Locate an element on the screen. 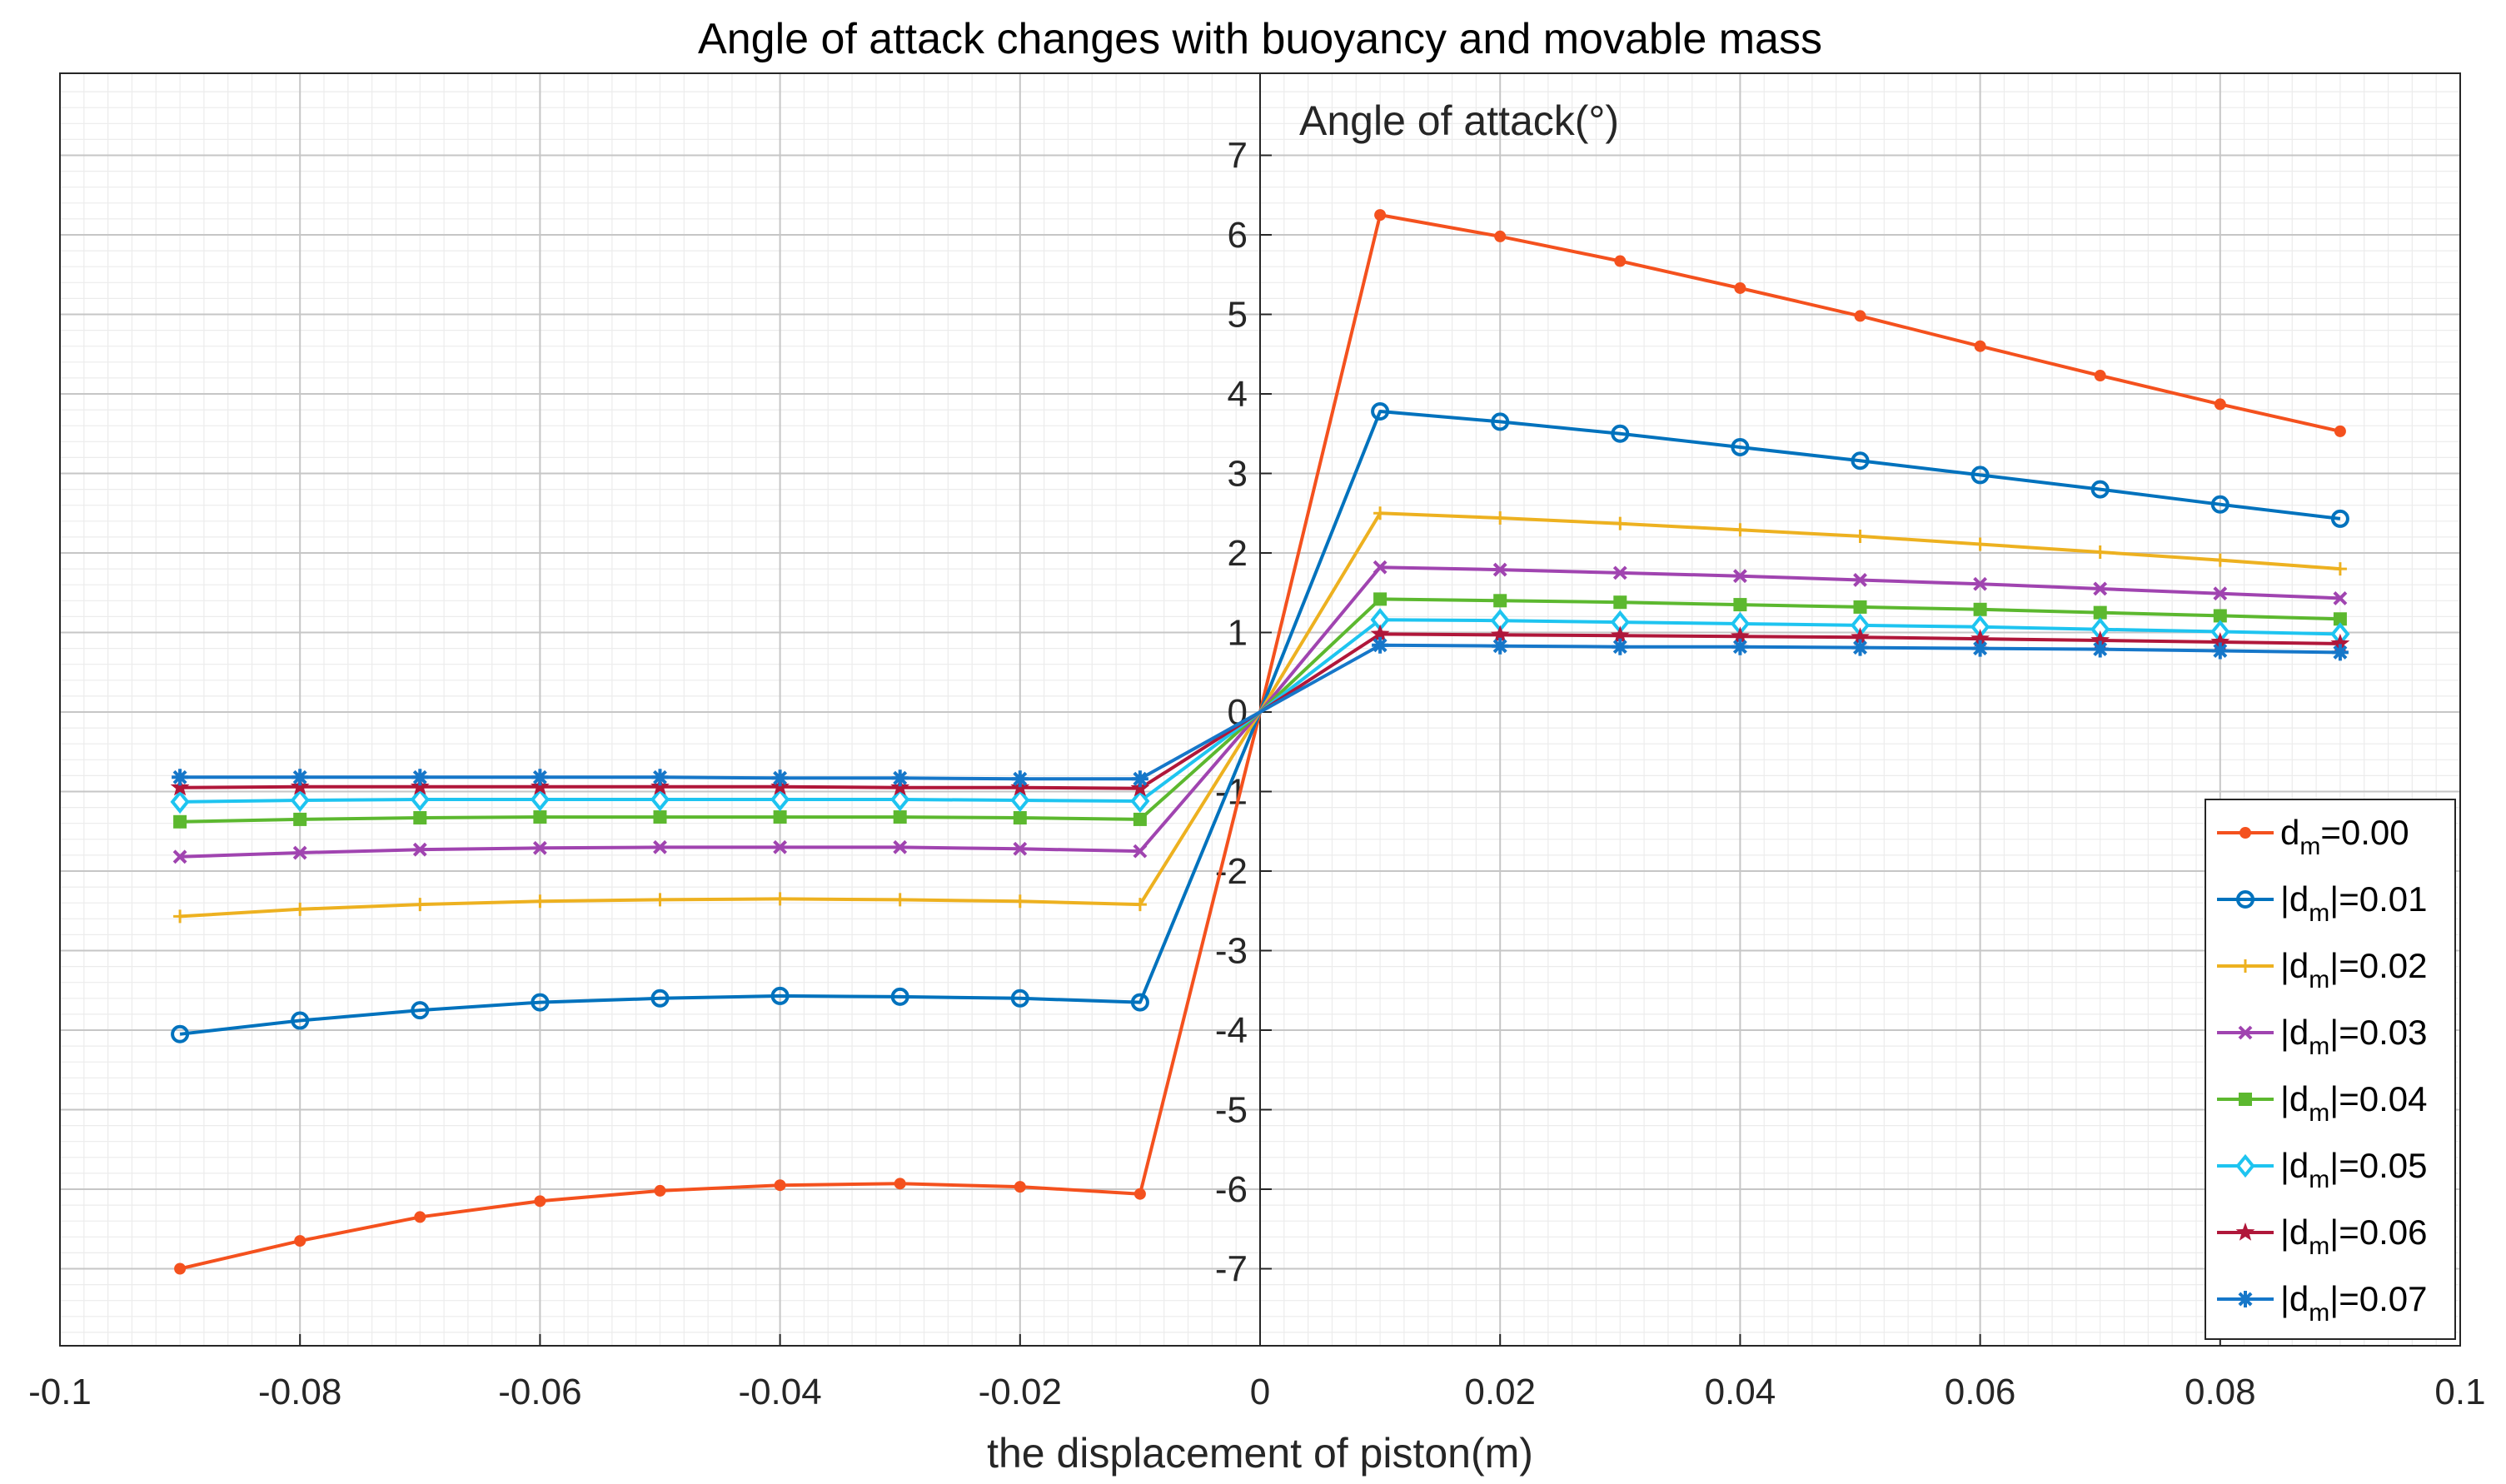 The image size is (2506, 1484). legend-label: |dm|=0.07 is located at coordinates (2353, 1303).